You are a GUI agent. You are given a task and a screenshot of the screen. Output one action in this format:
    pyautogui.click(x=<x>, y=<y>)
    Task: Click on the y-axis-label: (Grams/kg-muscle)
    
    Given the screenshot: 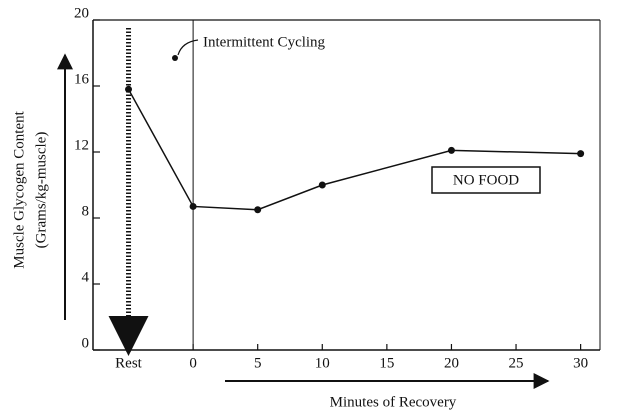 What is the action you would take?
    pyautogui.click(x=41, y=190)
    